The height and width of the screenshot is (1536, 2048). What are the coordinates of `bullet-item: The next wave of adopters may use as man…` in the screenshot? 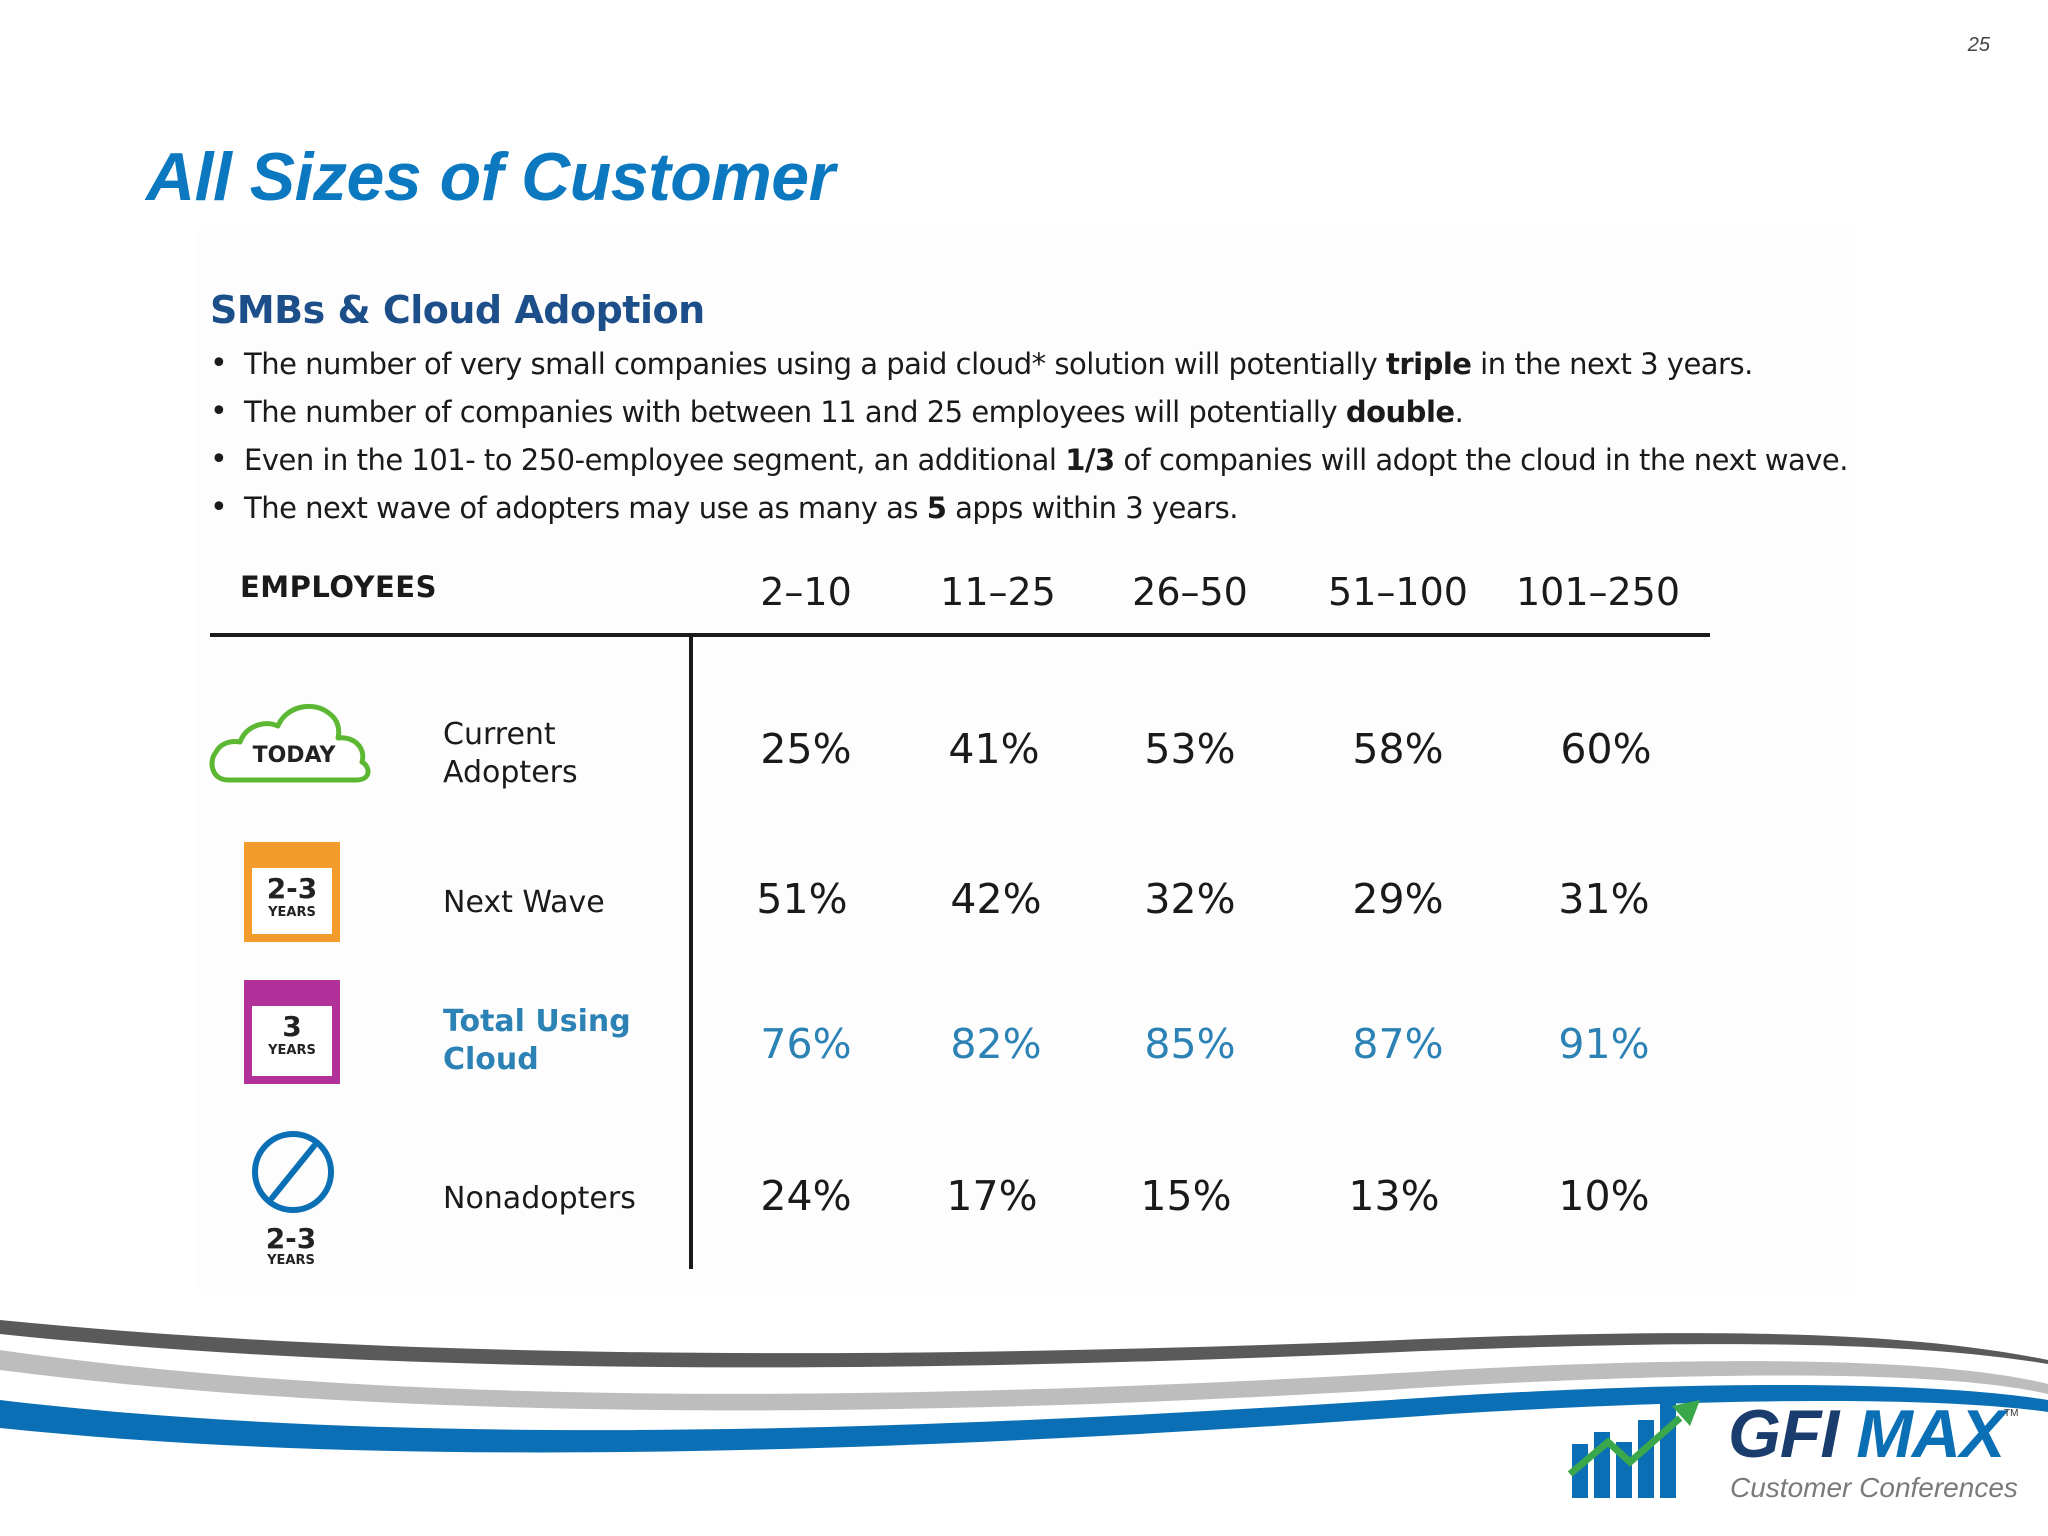 It's located at (1029, 508).